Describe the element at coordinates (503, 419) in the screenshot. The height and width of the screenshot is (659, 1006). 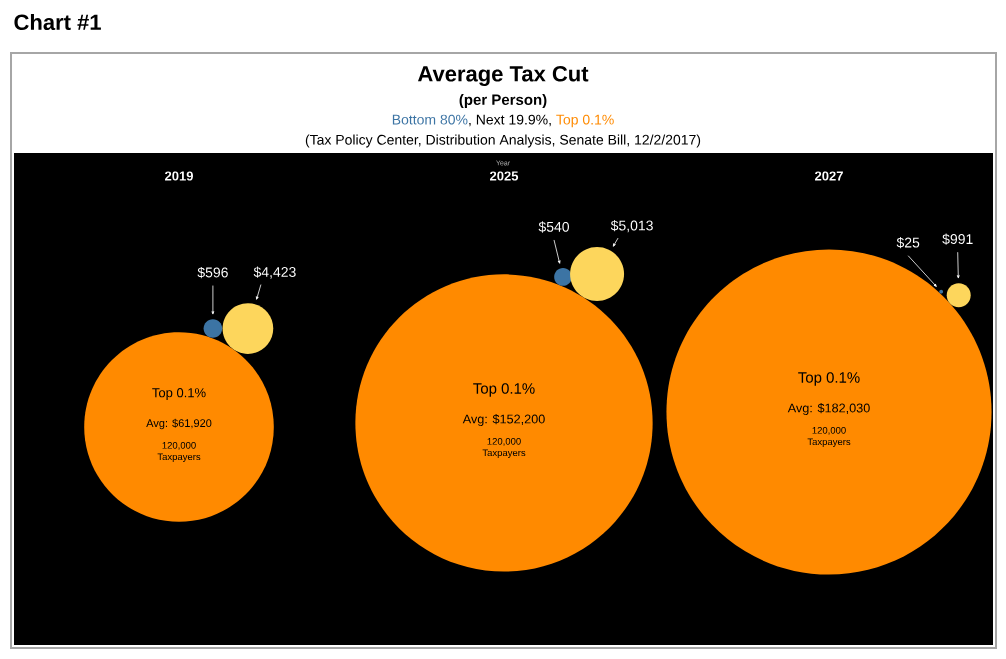
I see `data-label: Avg: $152,200` at that location.